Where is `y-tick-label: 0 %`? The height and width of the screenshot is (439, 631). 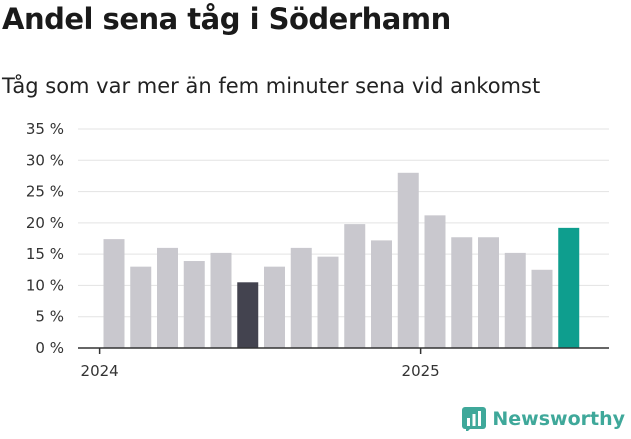 y-tick-label: 0 % is located at coordinates (49, 348).